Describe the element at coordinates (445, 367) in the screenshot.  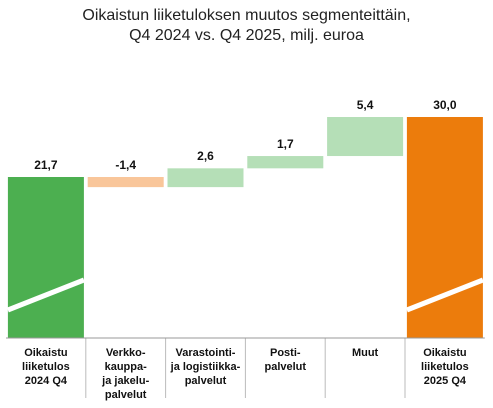
I see `category-label-5: Oikaistu liiketulos 2025 Q4` at that location.